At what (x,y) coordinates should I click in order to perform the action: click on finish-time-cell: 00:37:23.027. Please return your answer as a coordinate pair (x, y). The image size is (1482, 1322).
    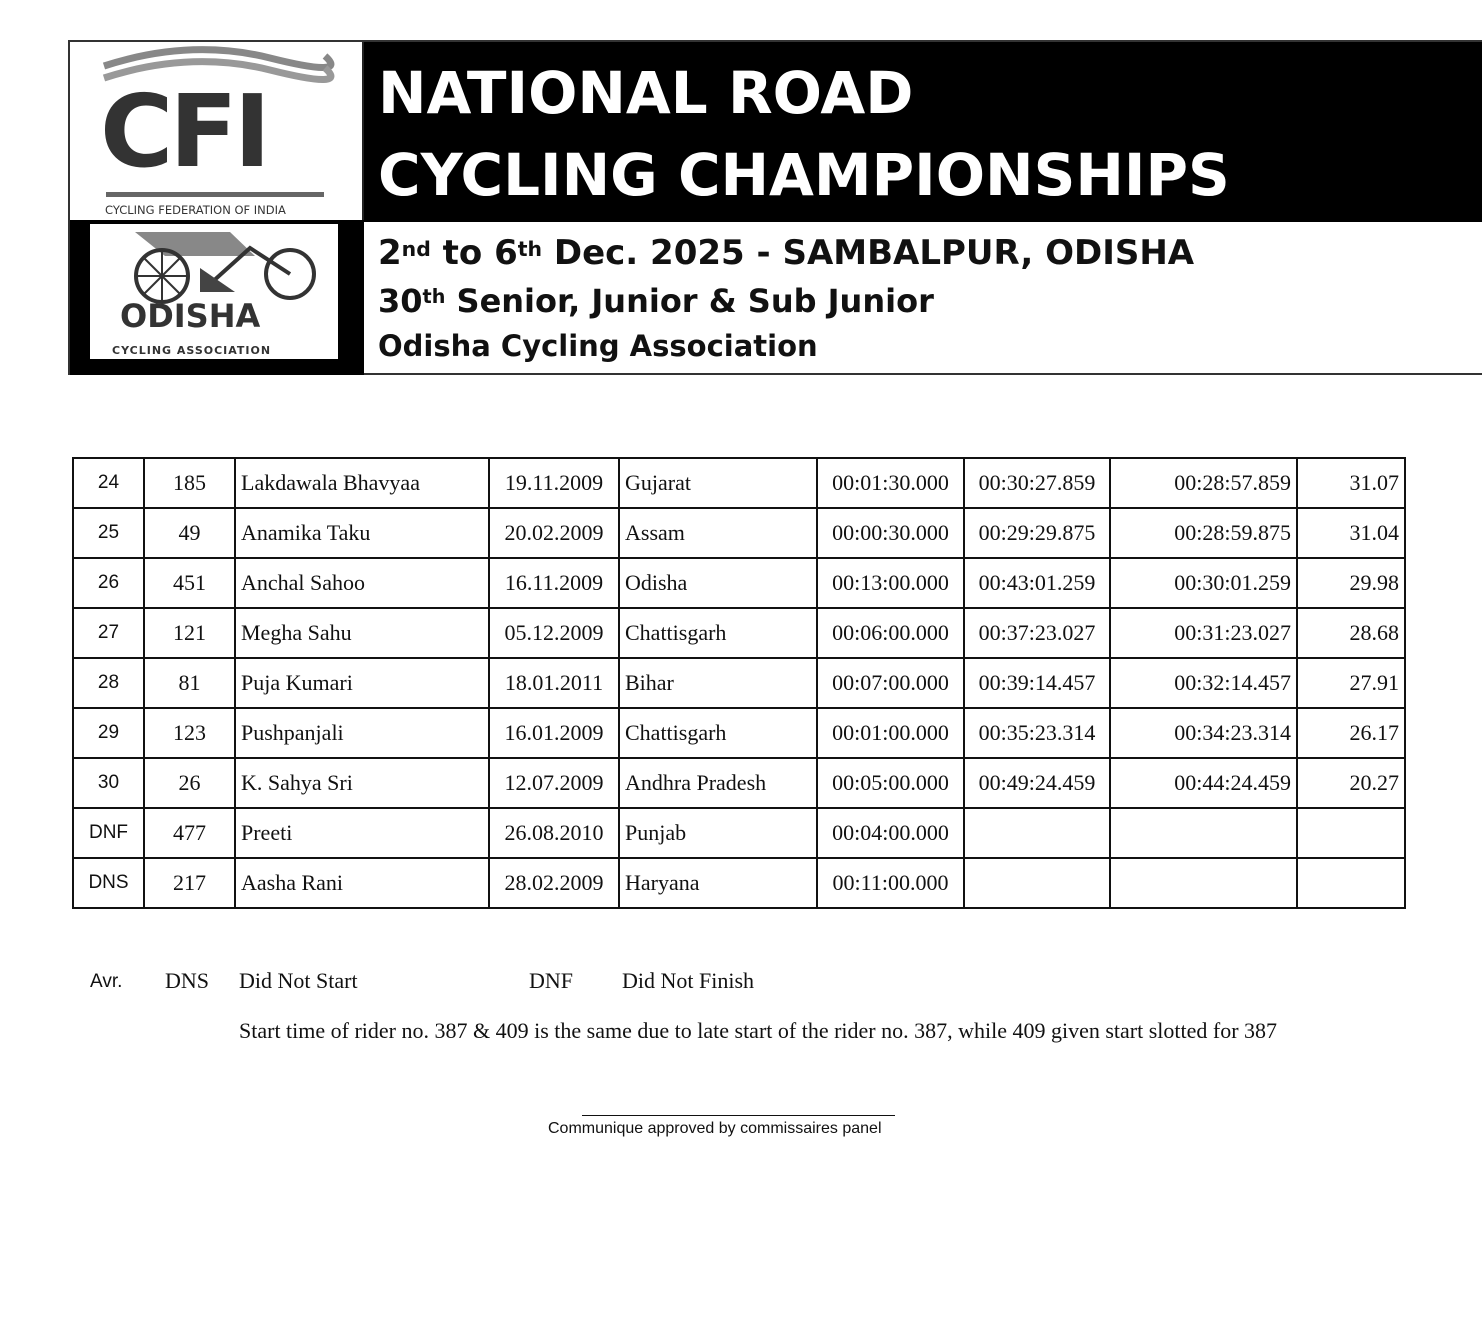
    Looking at the image, I should click on (1037, 633).